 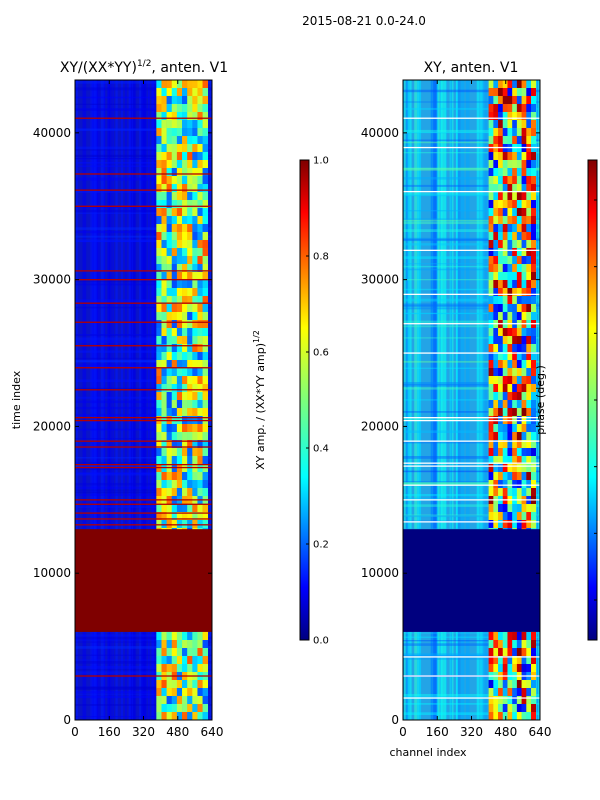 I want to click on flag-row, so click(x=143, y=118).